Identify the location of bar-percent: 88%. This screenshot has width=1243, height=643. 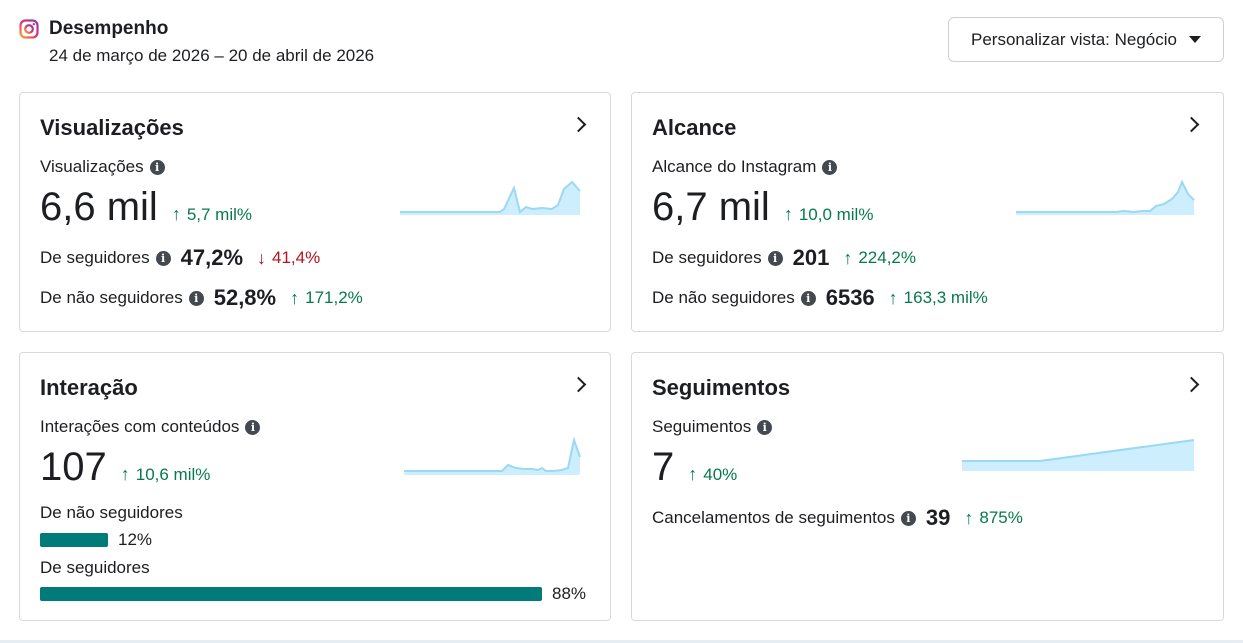
(569, 593).